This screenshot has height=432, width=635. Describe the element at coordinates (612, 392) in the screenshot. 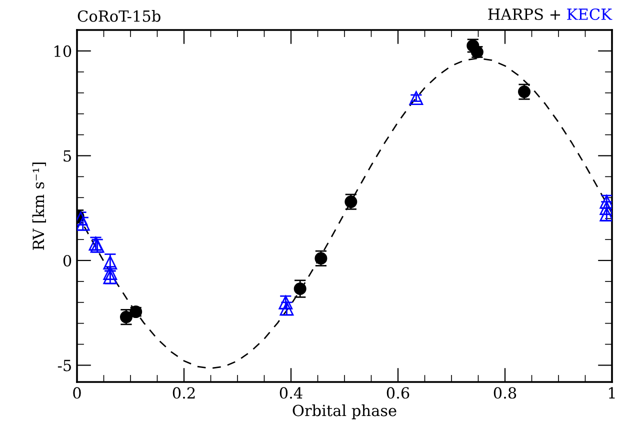

I see `x-tick-label: 1` at that location.